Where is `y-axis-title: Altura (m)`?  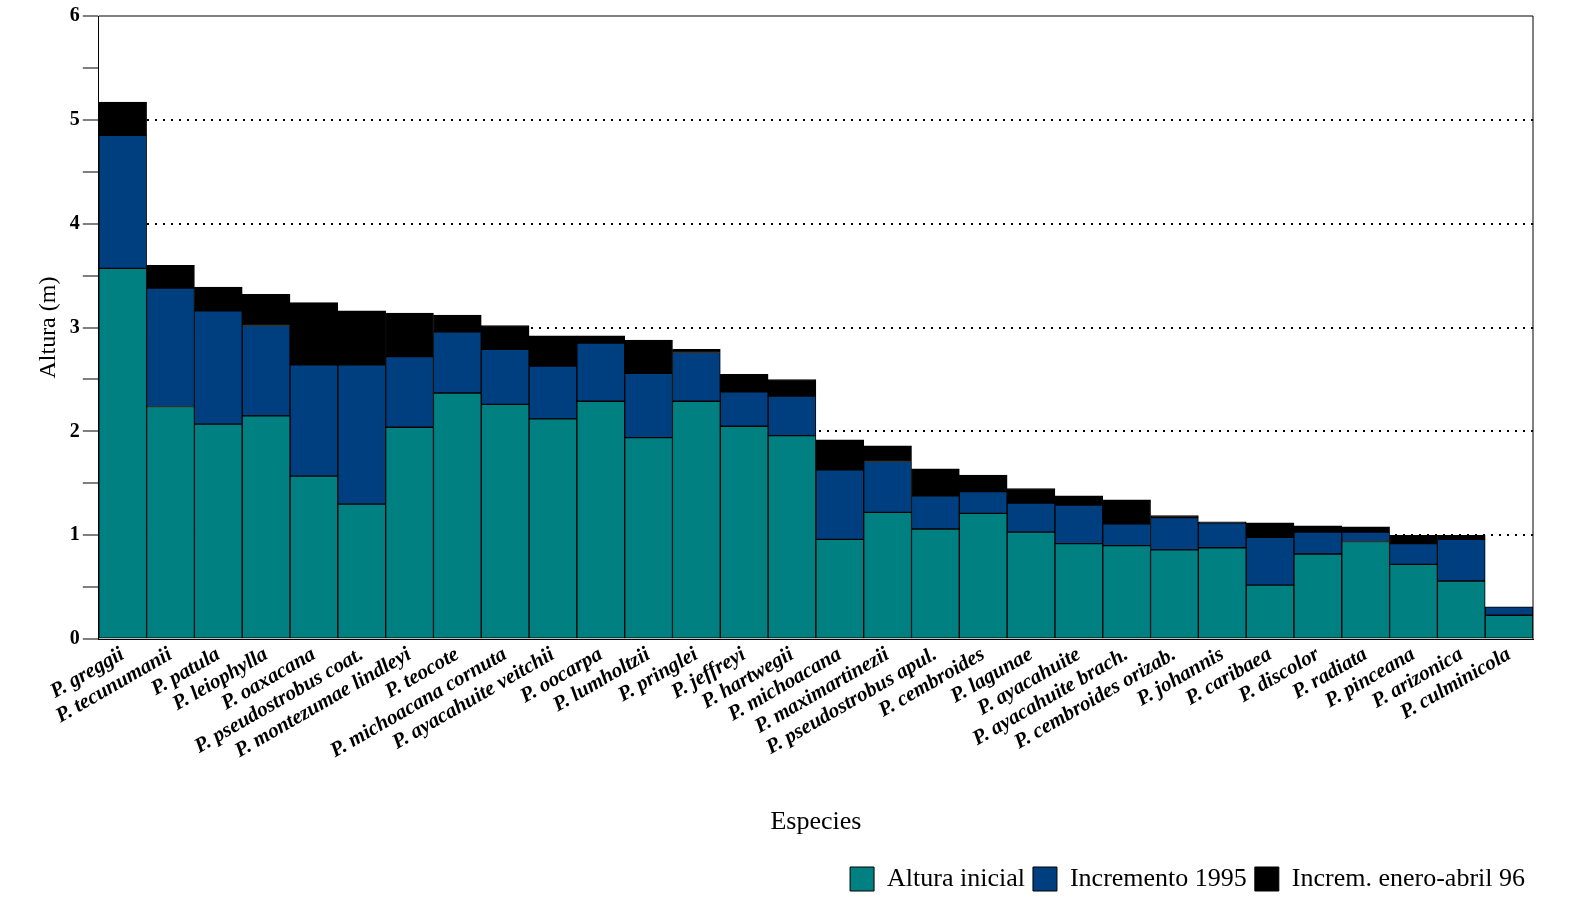 y-axis-title: Altura (m) is located at coordinates (46, 327).